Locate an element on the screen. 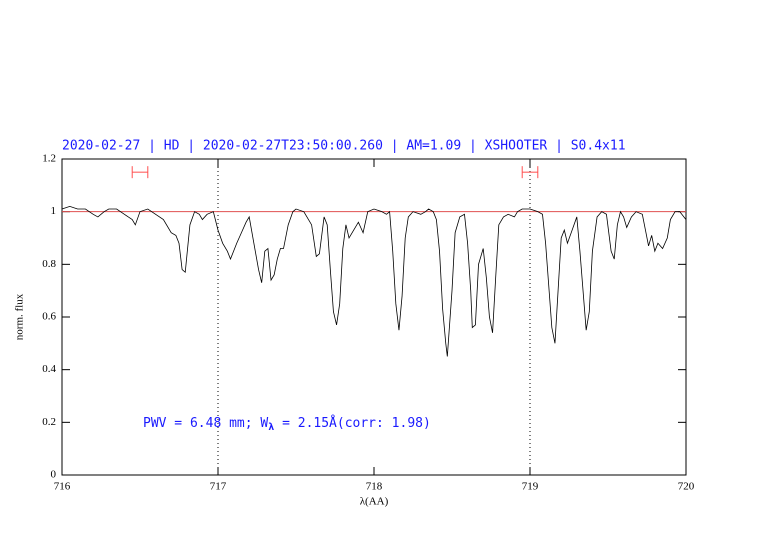 Image resolution: width=782 pixels, height=542 pixels. y-axis-label: norm. flux is located at coordinates (20, 316).